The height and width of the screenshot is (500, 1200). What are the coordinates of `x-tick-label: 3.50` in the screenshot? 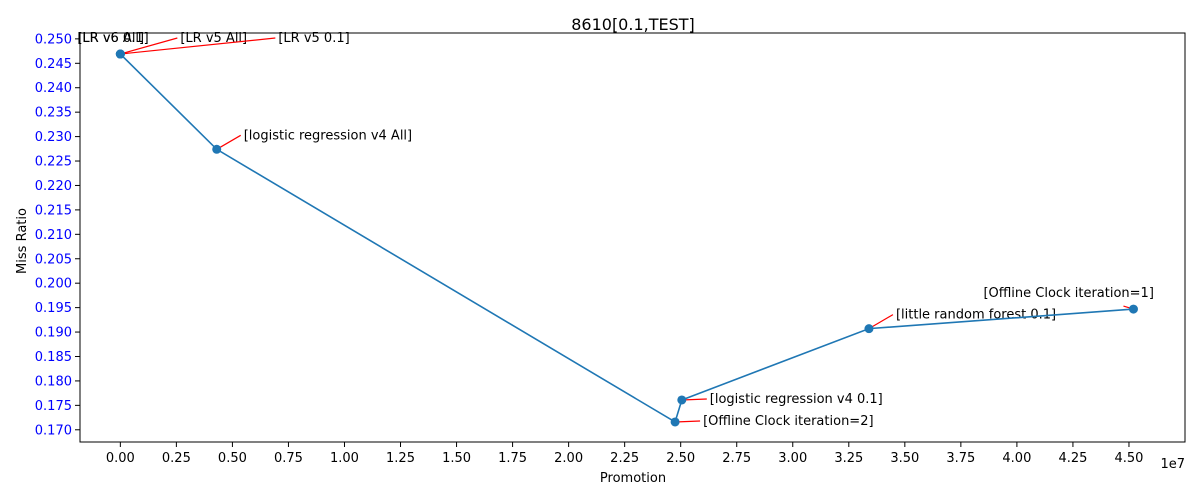 It's located at (904, 458).